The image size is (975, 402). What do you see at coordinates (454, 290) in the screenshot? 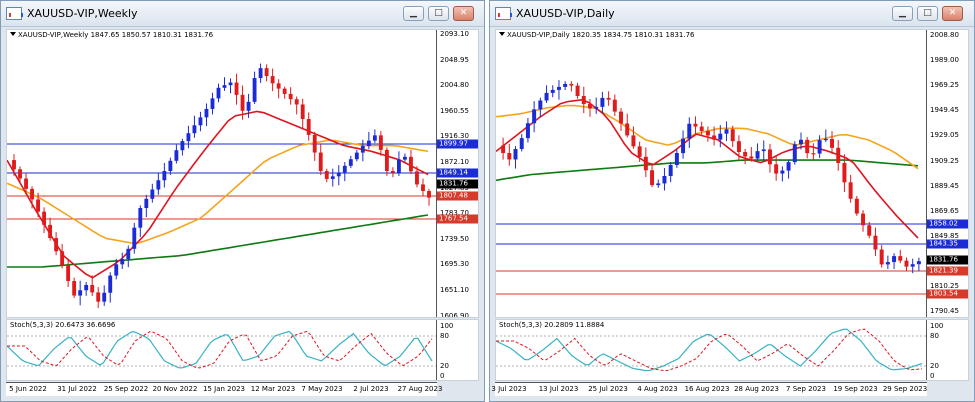
I see `price-label: 1651.10` at bounding box center [454, 290].